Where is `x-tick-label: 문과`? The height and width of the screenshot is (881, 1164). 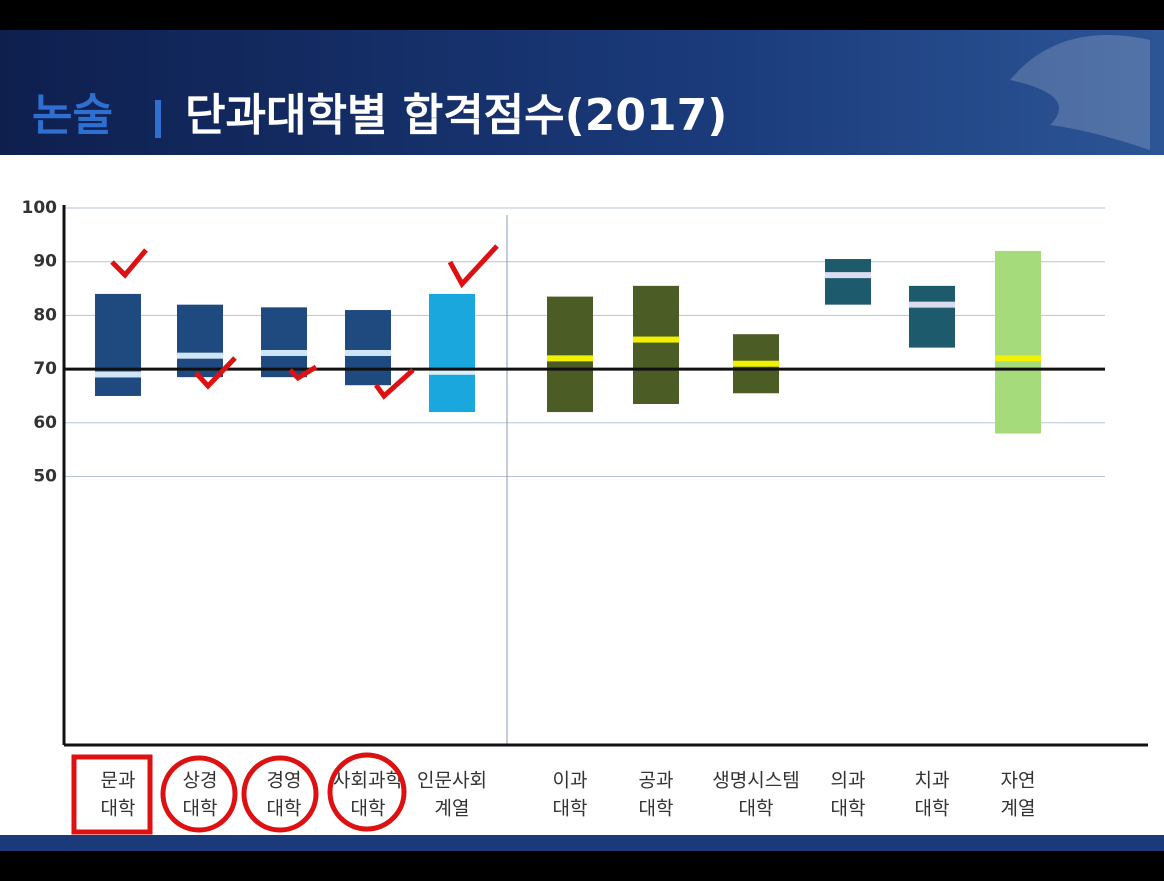
x-tick-label: 문과 is located at coordinates (118, 781).